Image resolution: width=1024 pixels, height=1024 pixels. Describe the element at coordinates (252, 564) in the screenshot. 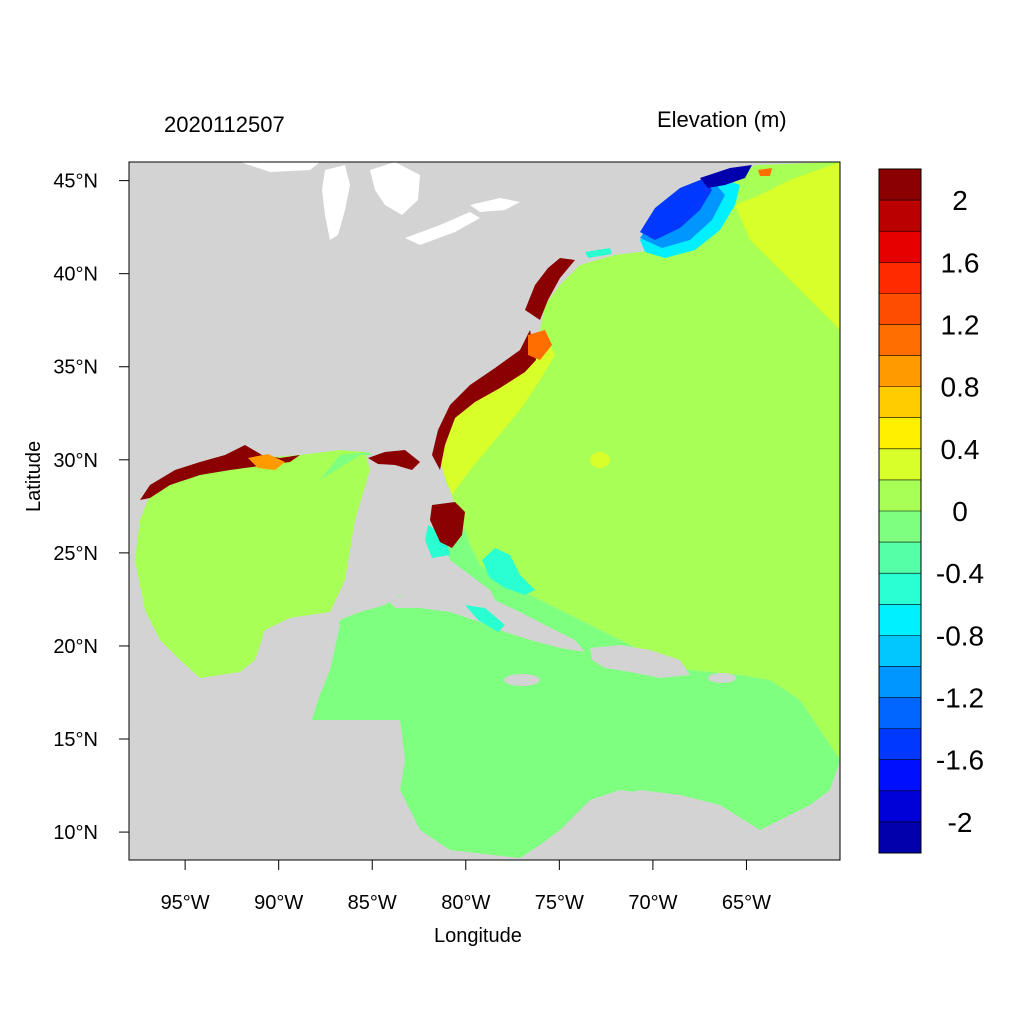

I see `gulf-of-mexico-west-field` at that location.